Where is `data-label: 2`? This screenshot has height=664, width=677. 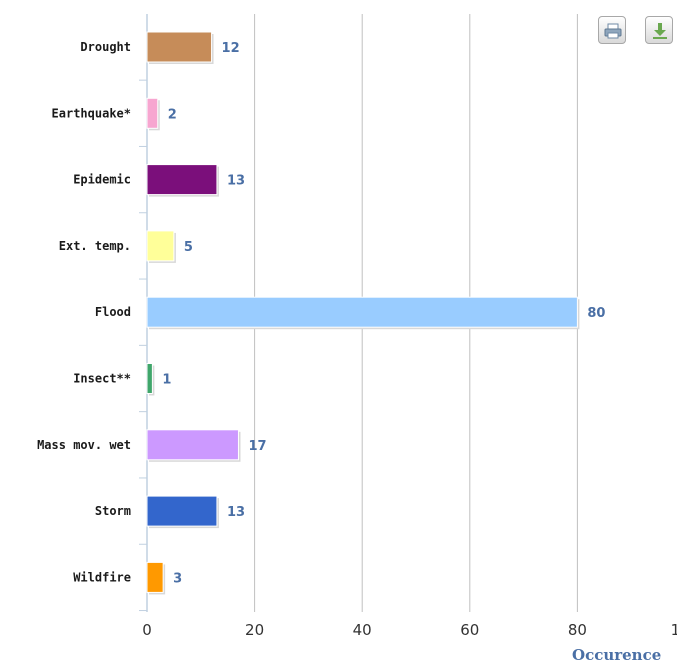
data-label: 2 is located at coordinates (172, 114).